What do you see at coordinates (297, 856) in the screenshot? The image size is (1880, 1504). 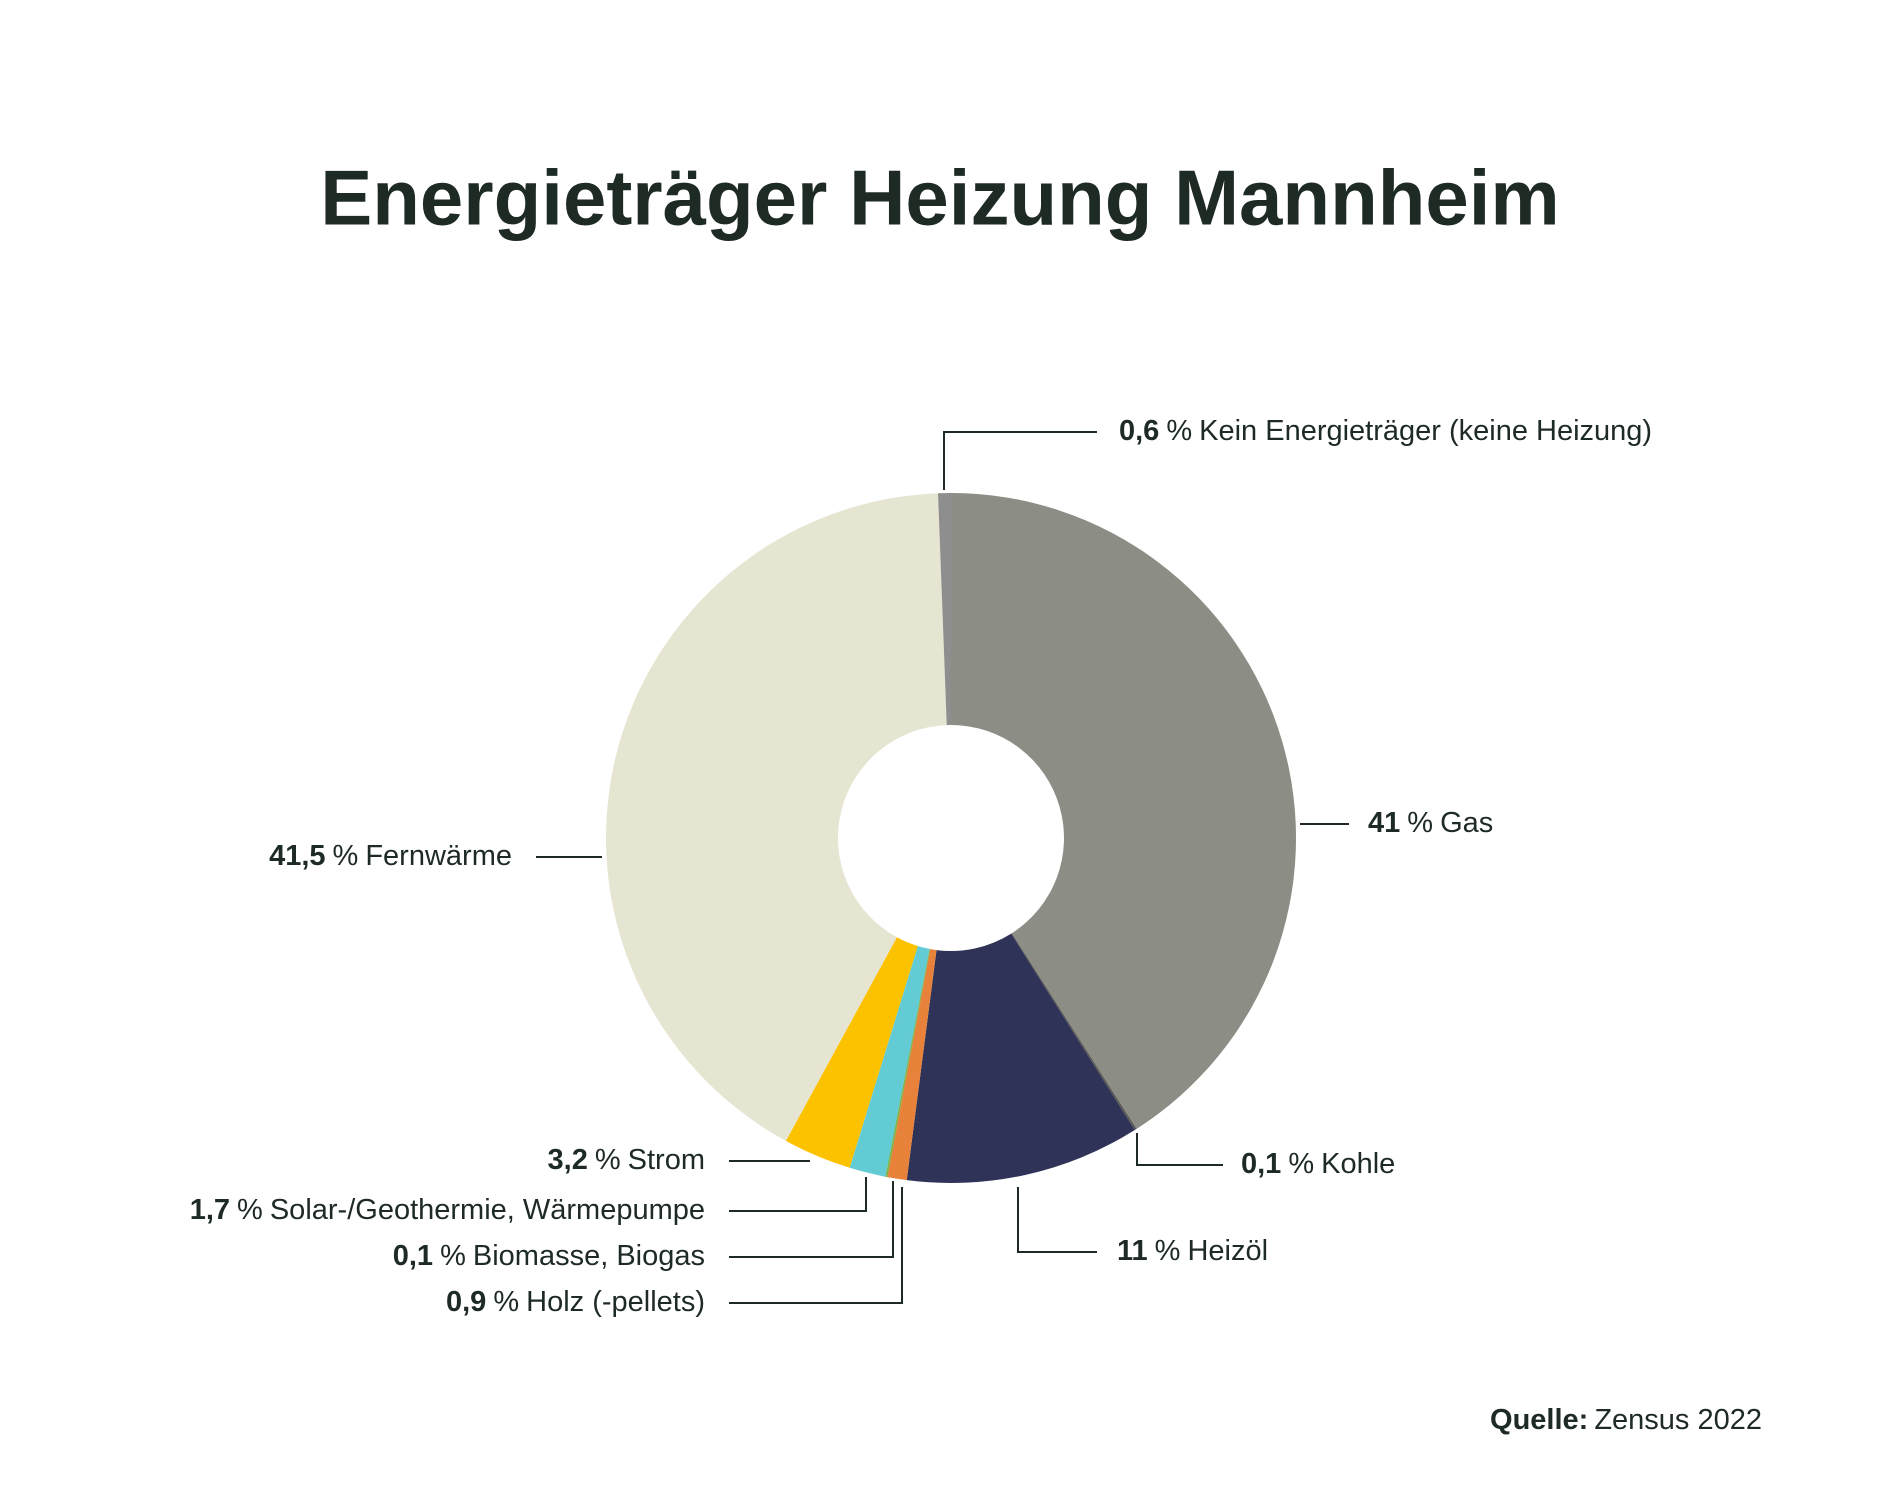 I see `value-label: 41,5` at bounding box center [297, 856].